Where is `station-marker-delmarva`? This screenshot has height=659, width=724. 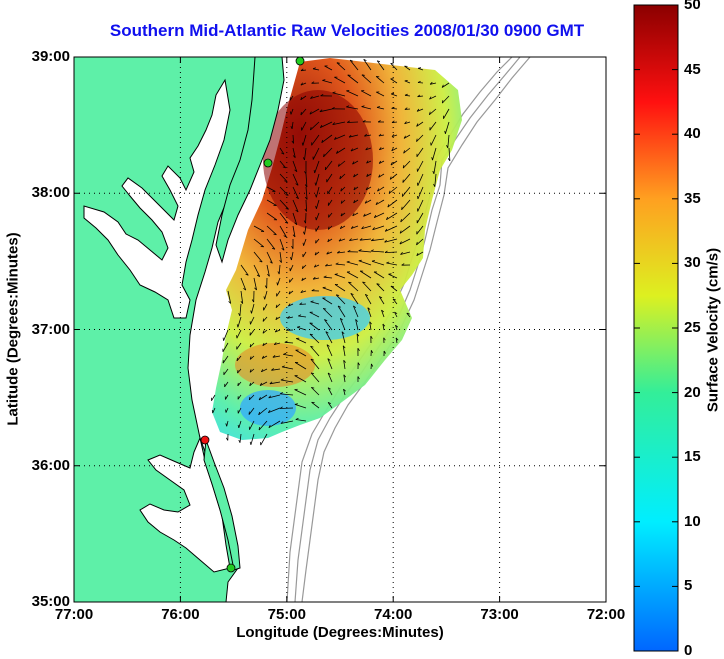 station-marker-delmarva is located at coordinates (268, 163).